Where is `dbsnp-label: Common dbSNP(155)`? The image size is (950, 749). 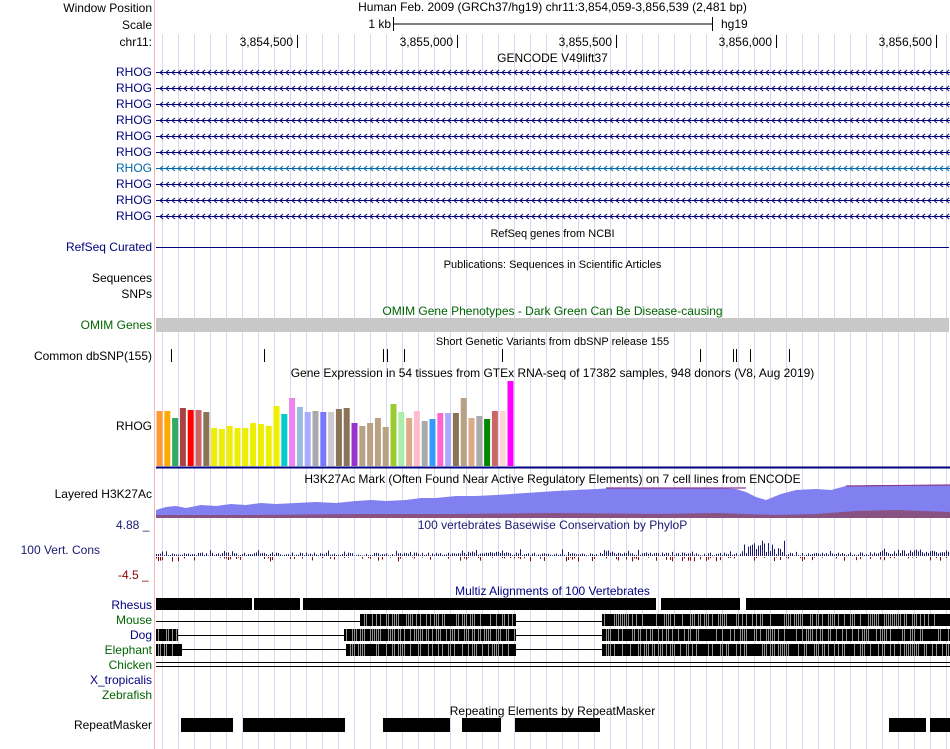 dbsnp-label: Common dbSNP(155) is located at coordinates (92, 356).